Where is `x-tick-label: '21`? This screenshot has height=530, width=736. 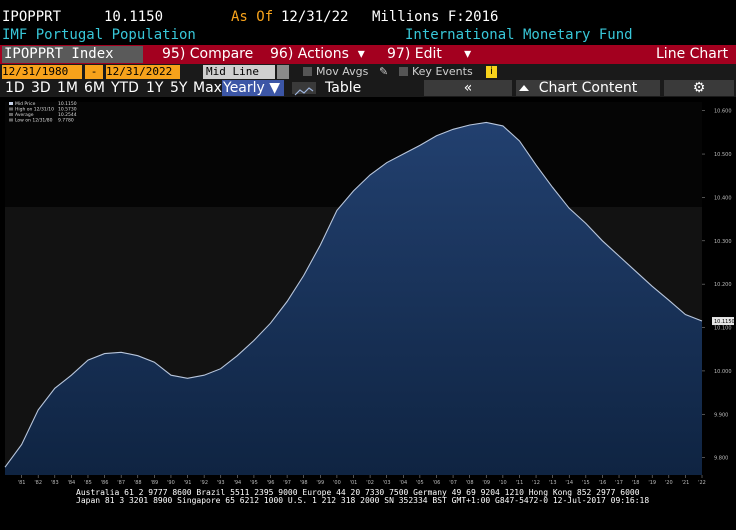 x-tick-label: '21 is located at coordinates (686, 483).